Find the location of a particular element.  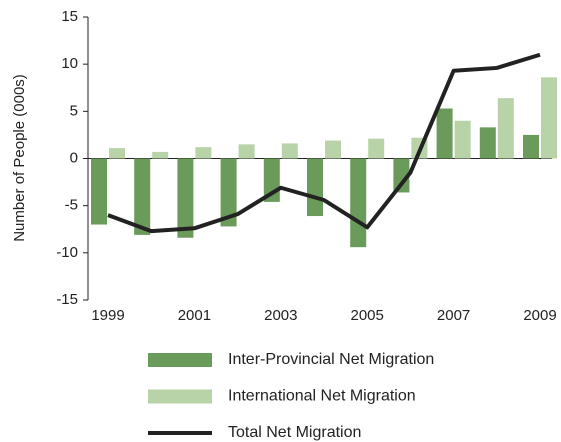

y-tick-label: 5 is located at coordinates (74, 110).